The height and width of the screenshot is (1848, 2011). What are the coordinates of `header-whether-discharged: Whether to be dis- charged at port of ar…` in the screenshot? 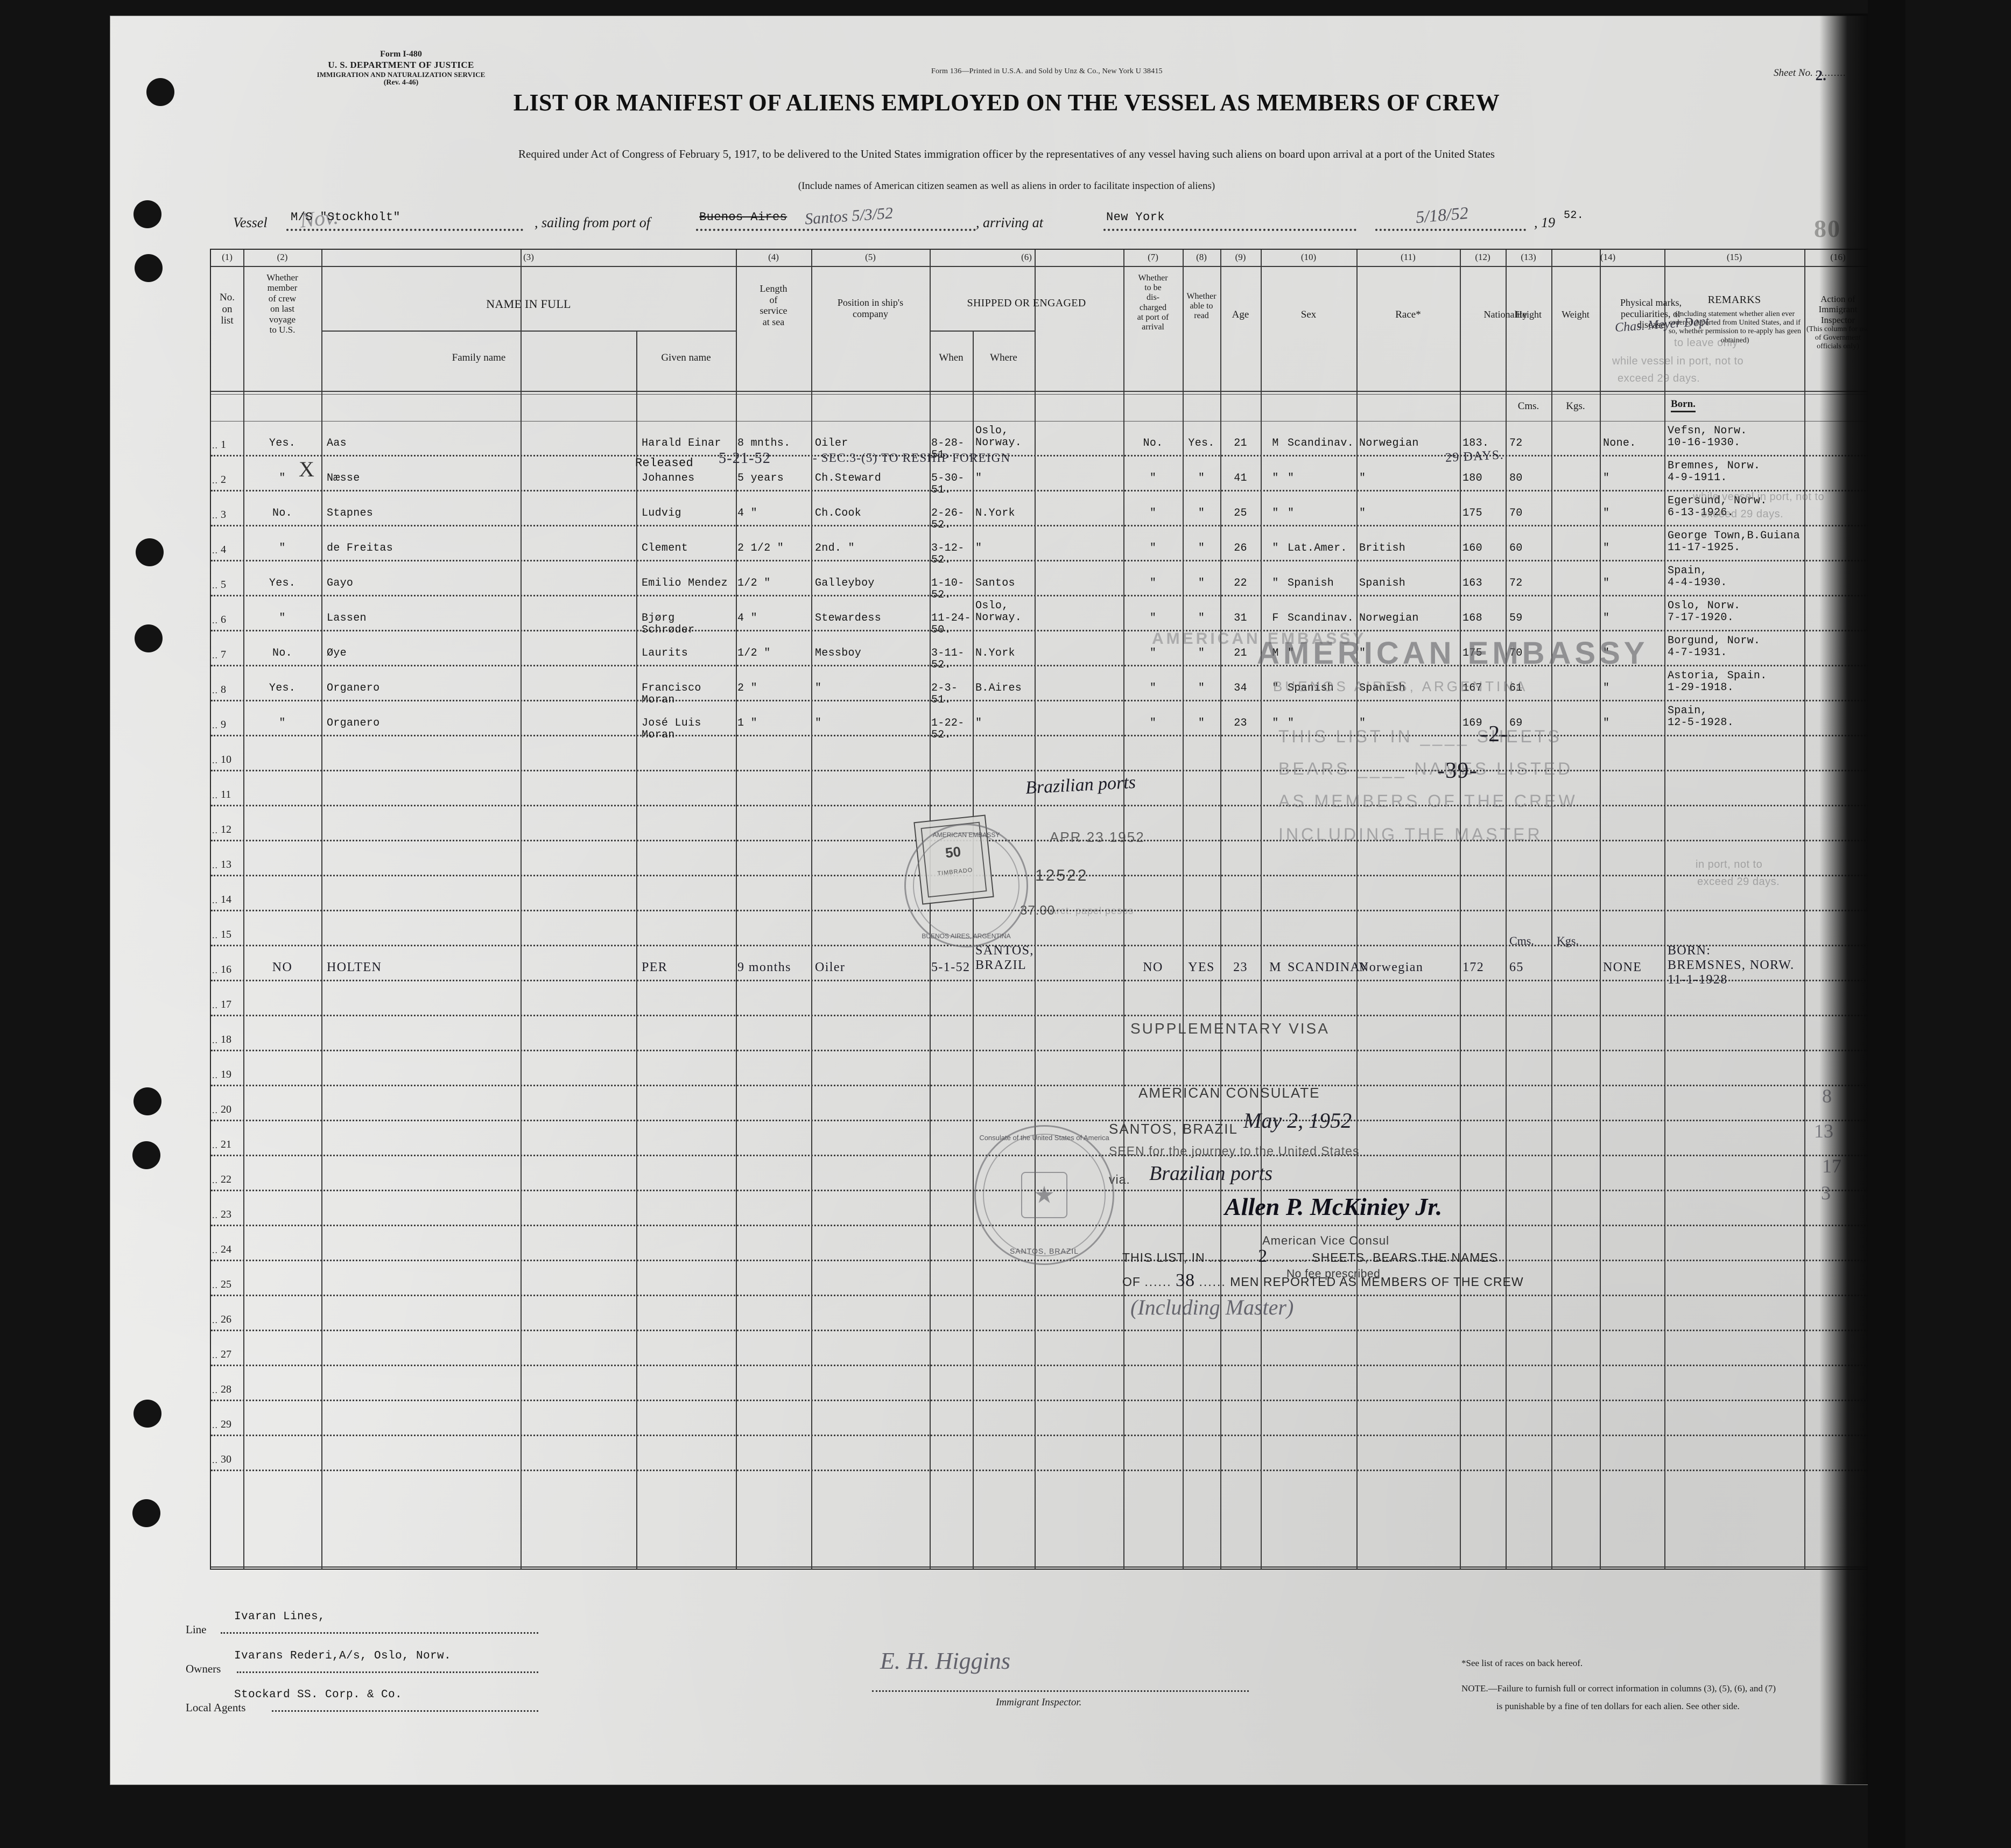 It's located at (1153, 302).